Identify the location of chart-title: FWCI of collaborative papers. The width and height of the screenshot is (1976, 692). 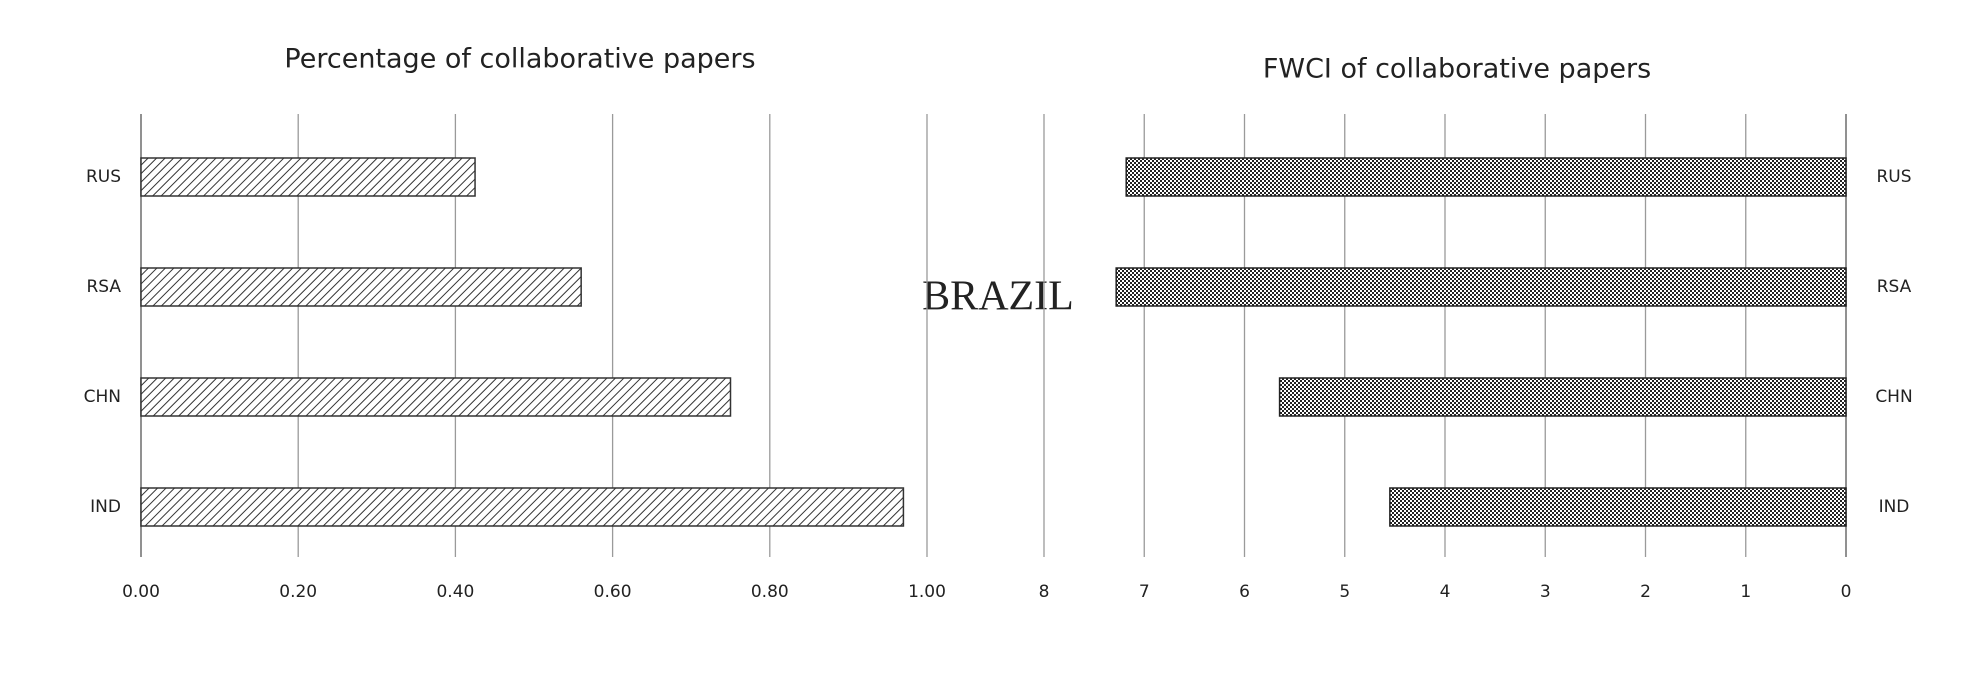
(1457, 69).